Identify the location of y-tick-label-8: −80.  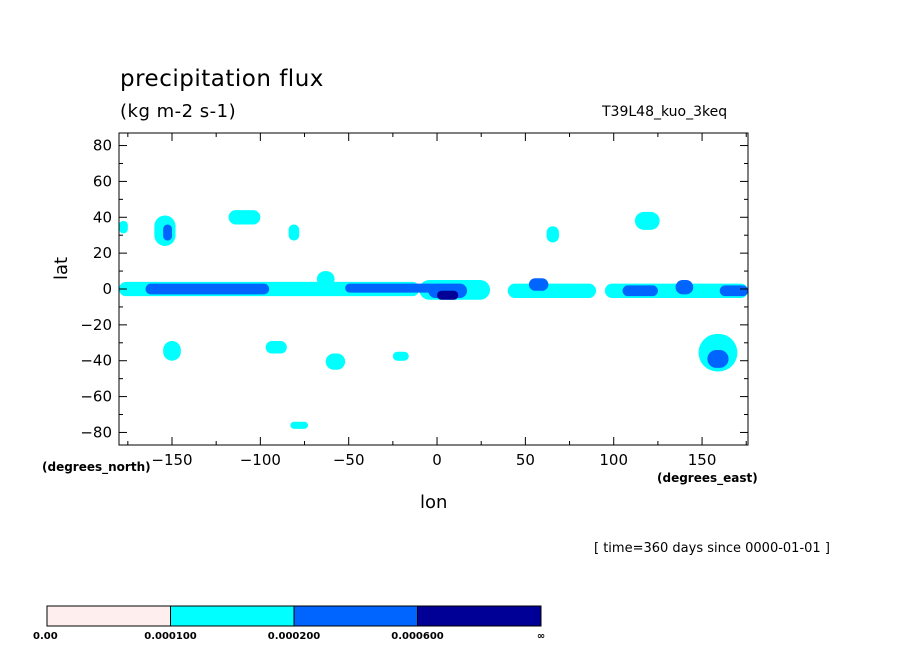
(96, 432).